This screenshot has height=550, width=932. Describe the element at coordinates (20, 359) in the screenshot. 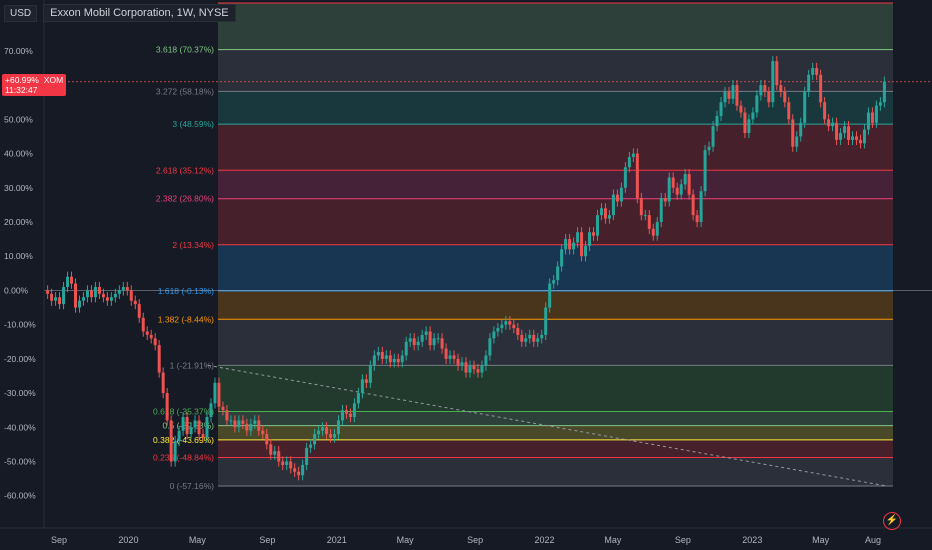

I see `y-tick-label: -20.00%` at that location.